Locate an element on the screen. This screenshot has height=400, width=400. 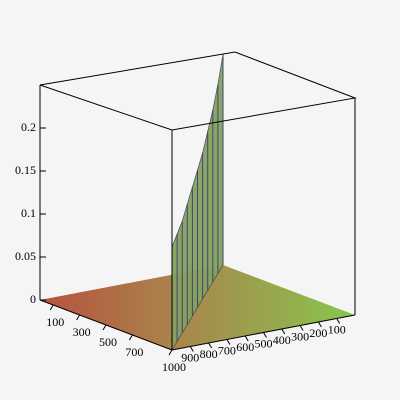
y-tick-label: 400 is located at coordinates (282, 340).